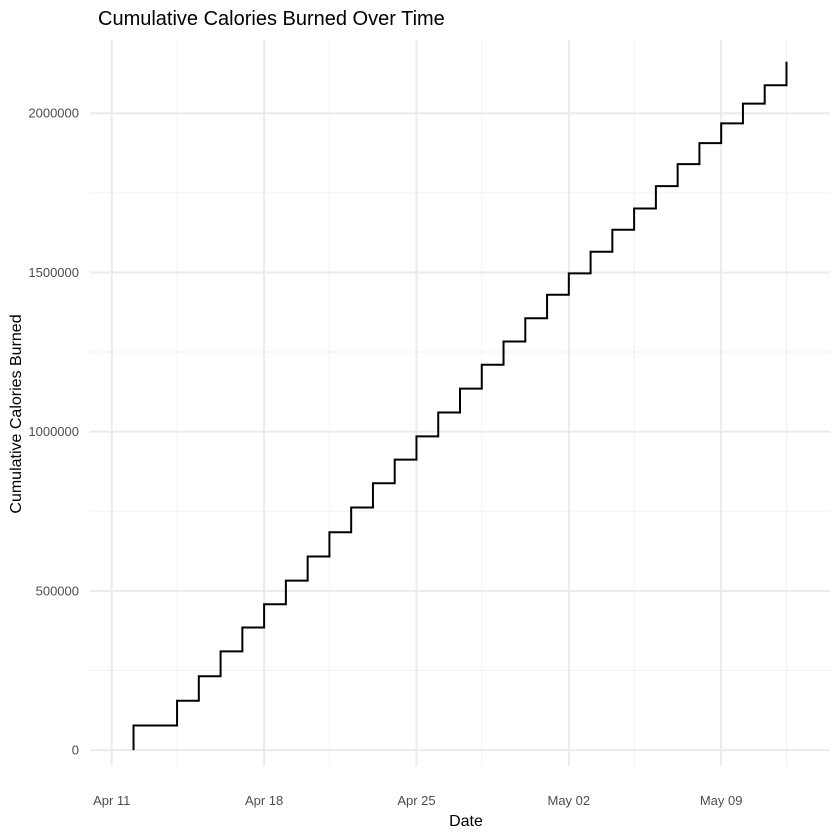  What do you see at coordinates (111, 800) in the screenshot?
I see `x-tick-label: Apr 11` at bounding box center [111, 800].